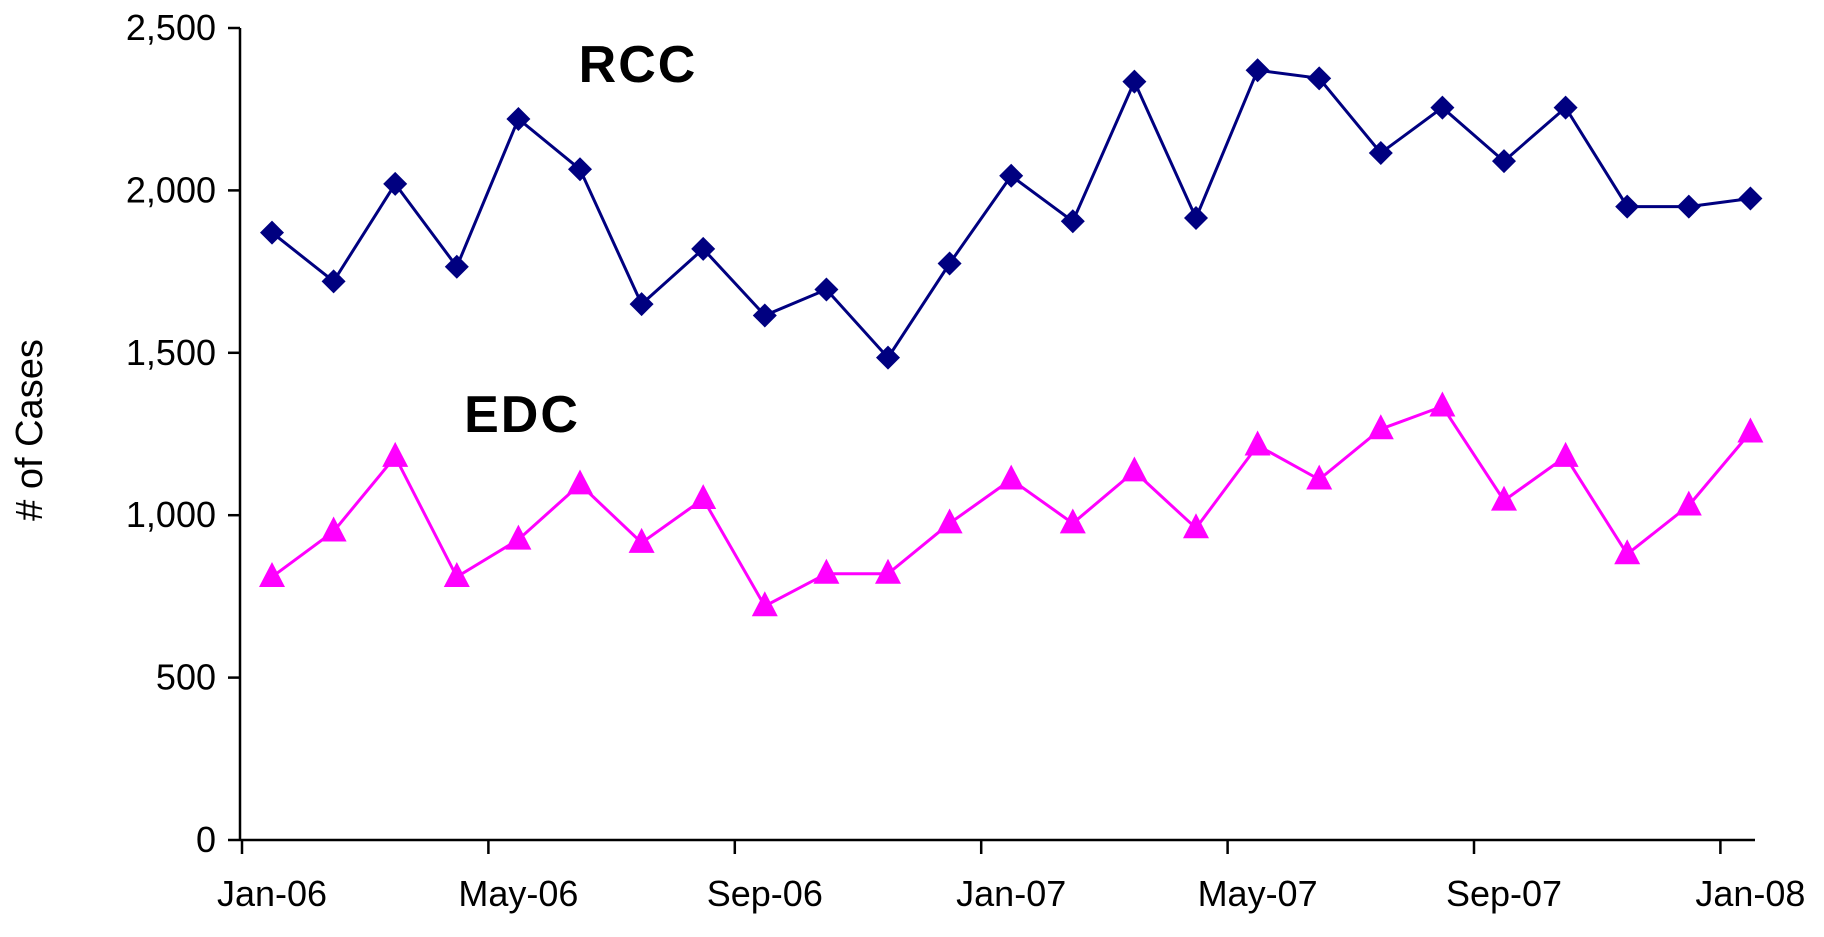 Image resolution: width=1824 pixels, height=937 pixels. What do you see at coordinates (206, 839) in the screenshot?
I see `y-tick-label: 0` at bounding box center [206, 839].